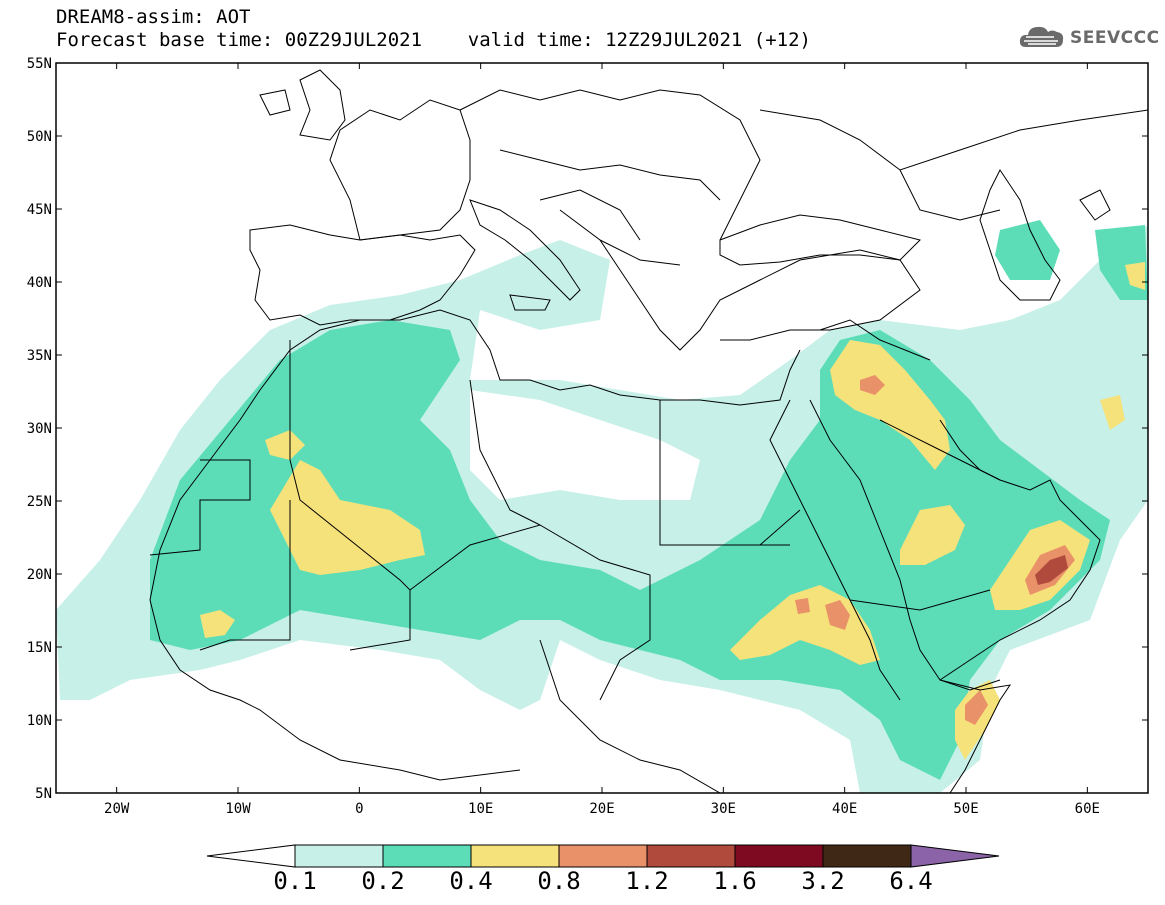 The width and height of the screenshot is (1165, 905). What do you see at coordinates (585, 445) in the screenshot?
I see `aot-gap-libya` at bounding box center [585, 445].